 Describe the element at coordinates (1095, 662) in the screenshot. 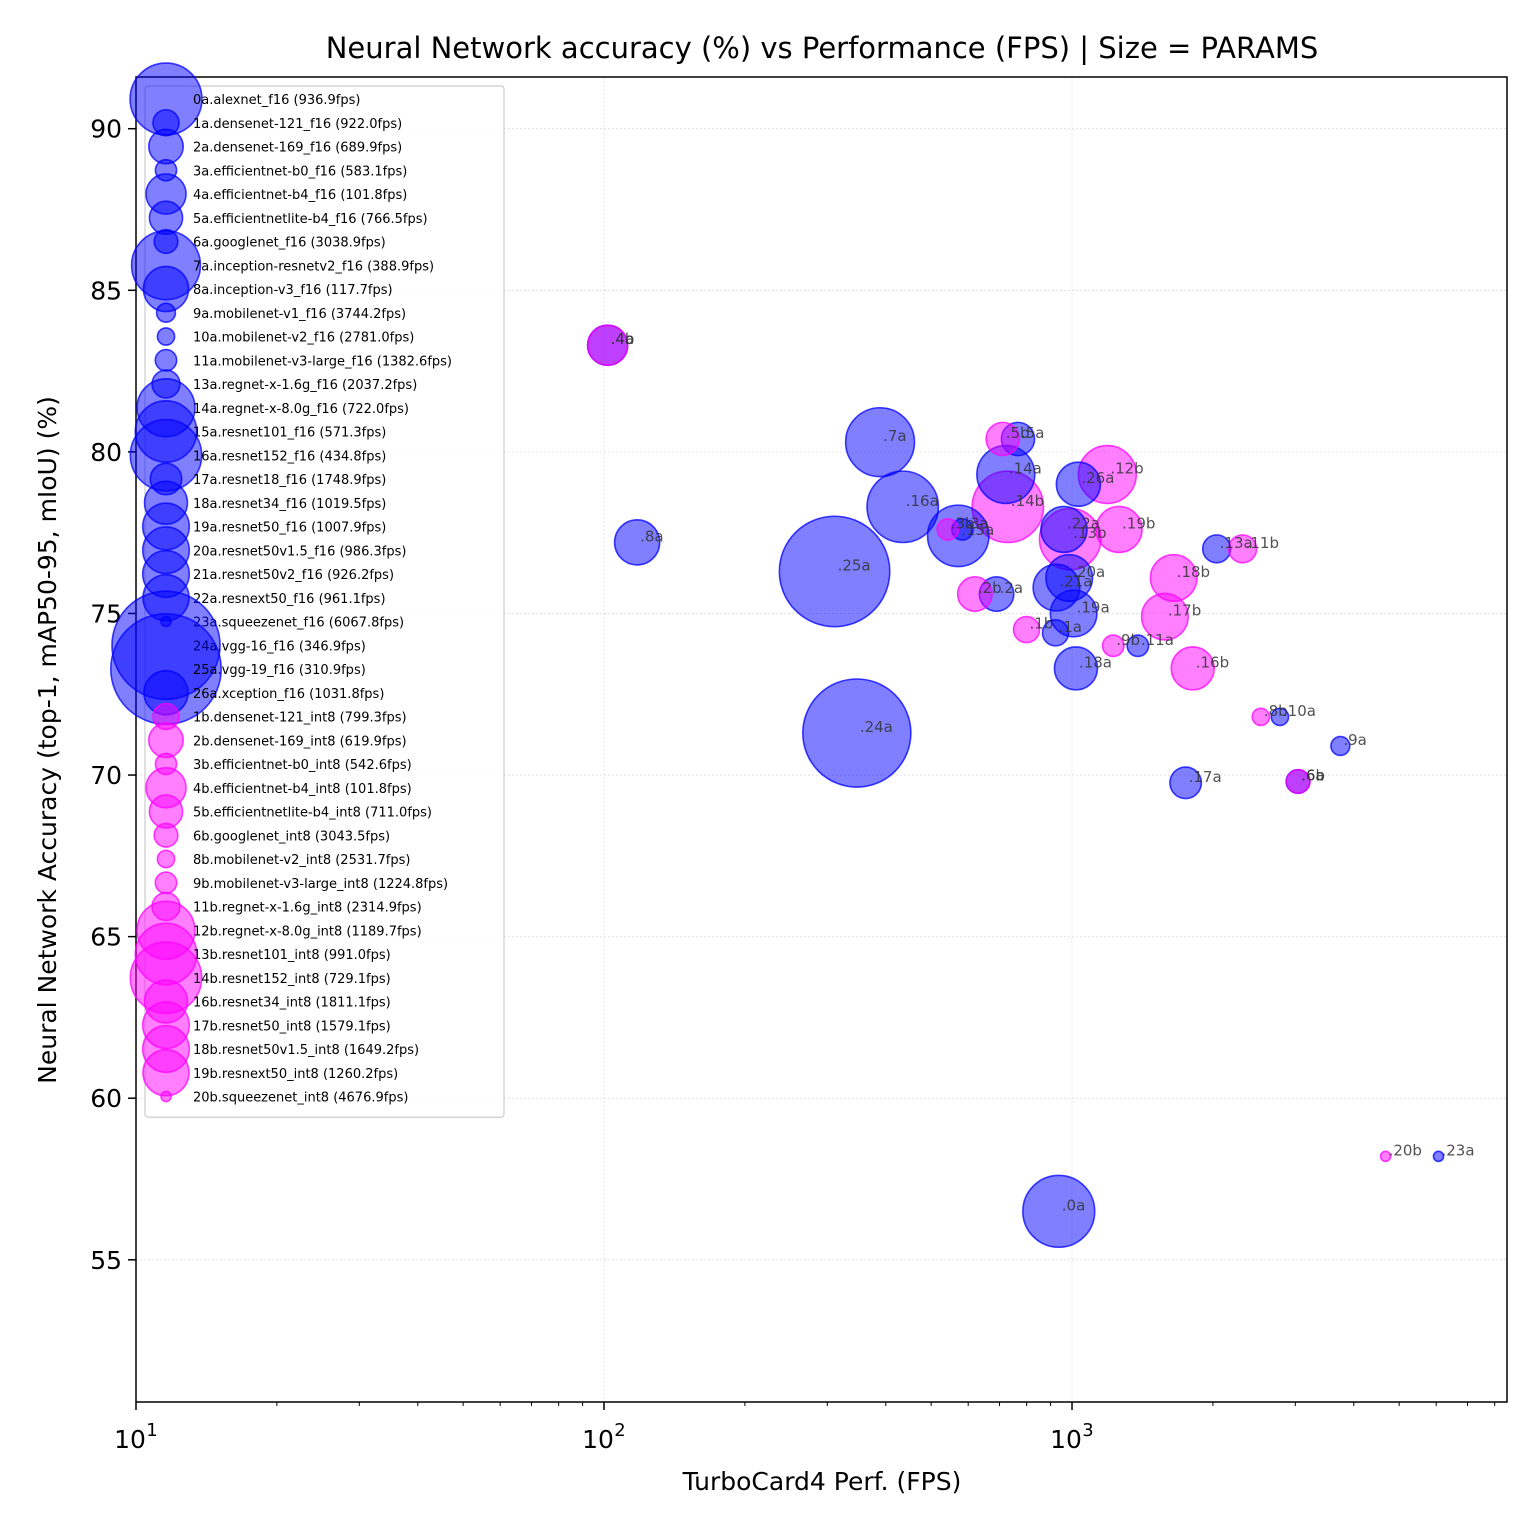

I see `point-label-18a: .18a` at that location.